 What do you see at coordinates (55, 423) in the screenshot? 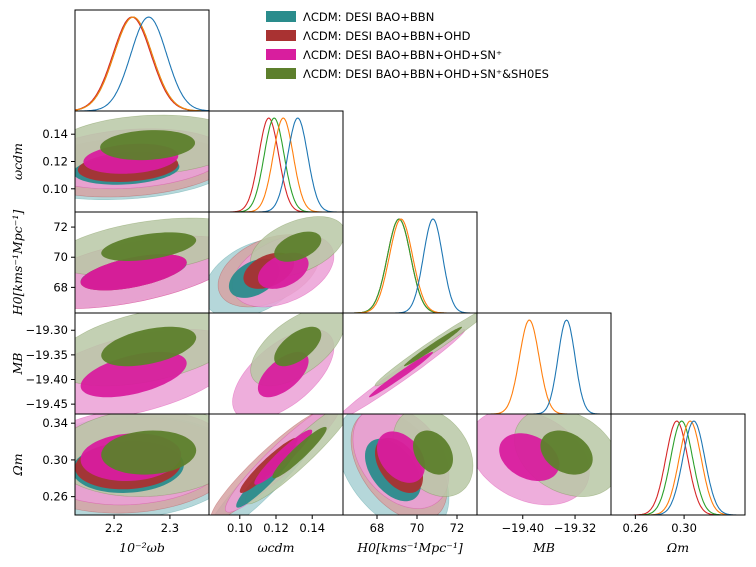
I see `y-tick-label: 0.34` at bounding box center [55, 423].